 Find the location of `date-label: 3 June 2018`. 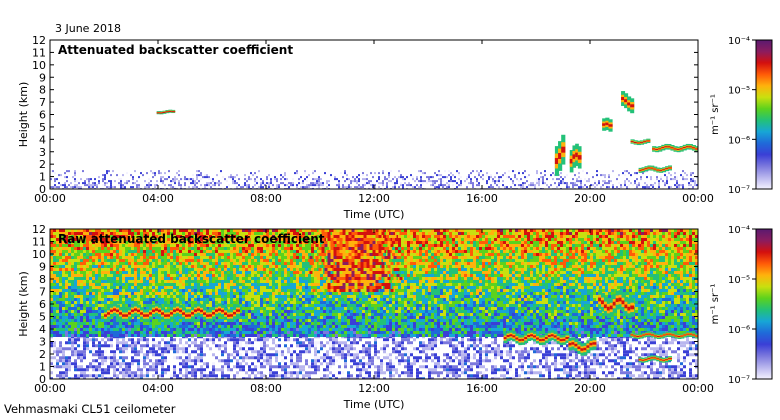

date-label: 3 June 2018 is located at coordinates (88, 28).